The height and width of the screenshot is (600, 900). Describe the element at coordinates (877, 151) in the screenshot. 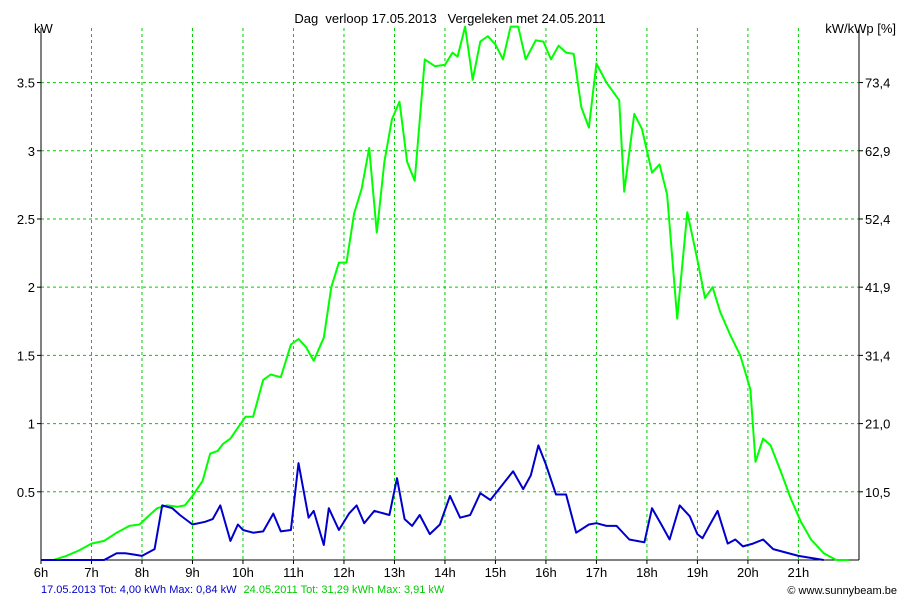

I see `y2-tick-label: 62,9` at that location.